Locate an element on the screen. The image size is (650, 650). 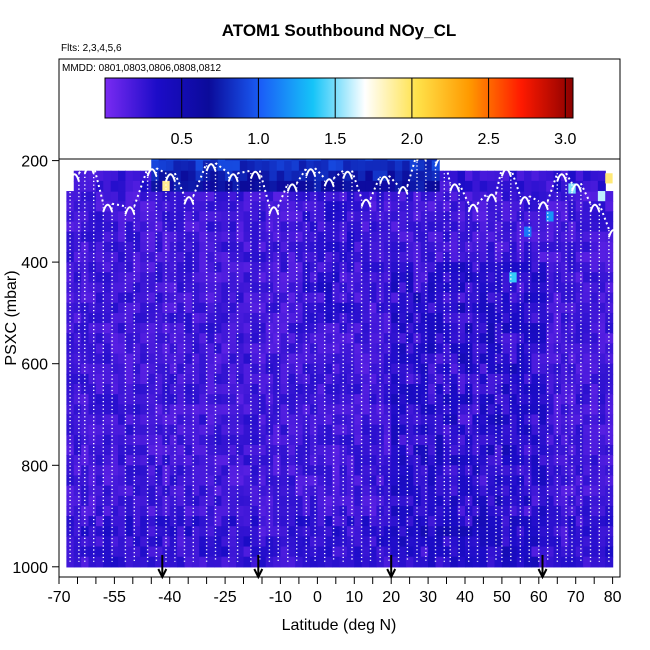
x-tick-label: 80 is located at coordinates (613, 597).